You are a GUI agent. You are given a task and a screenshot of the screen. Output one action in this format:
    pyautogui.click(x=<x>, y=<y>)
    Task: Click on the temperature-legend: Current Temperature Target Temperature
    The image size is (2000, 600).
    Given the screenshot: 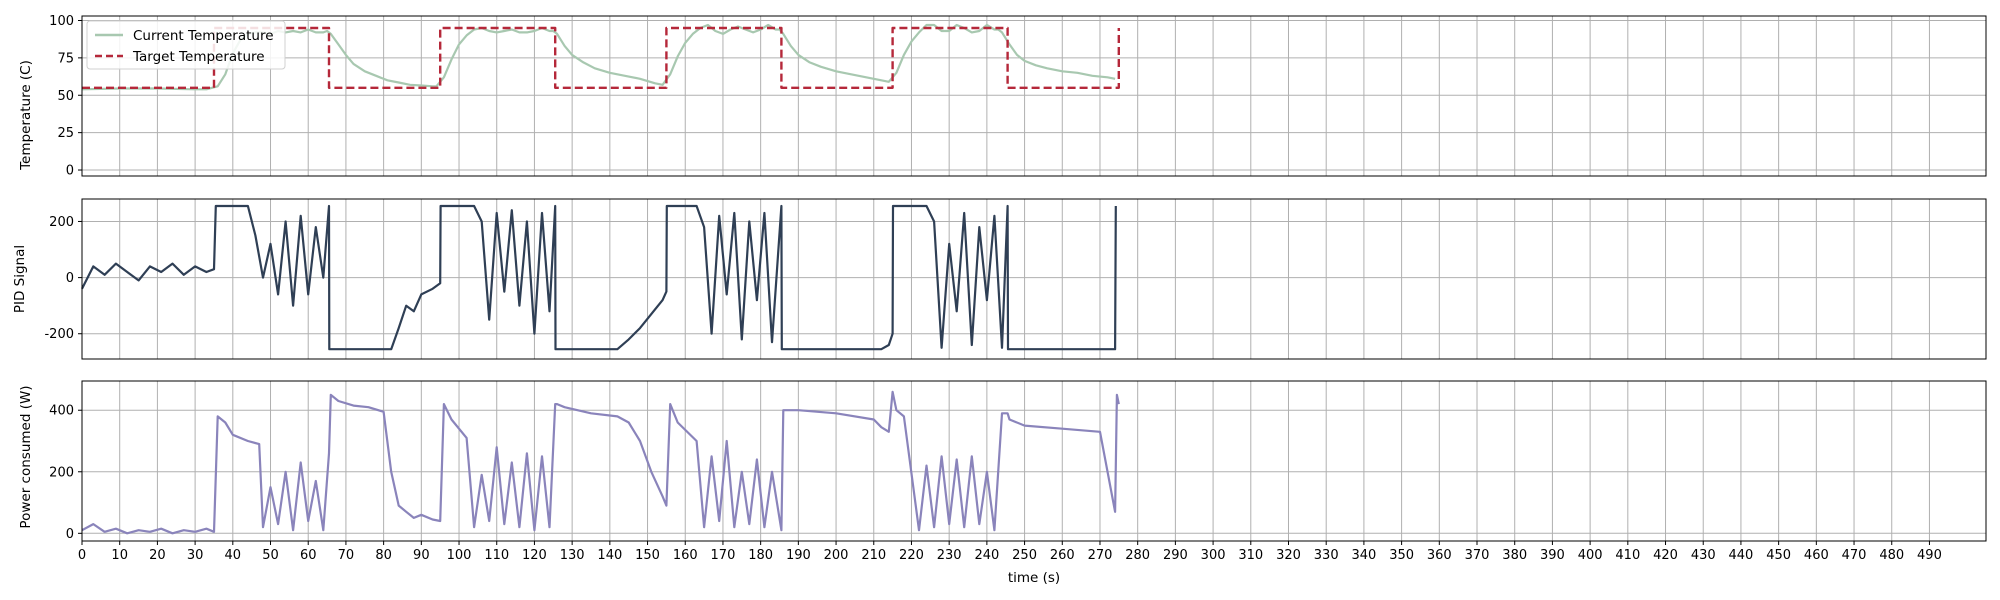 What is the action you would take?
    pyautogui.click(x=186, y=45)
    